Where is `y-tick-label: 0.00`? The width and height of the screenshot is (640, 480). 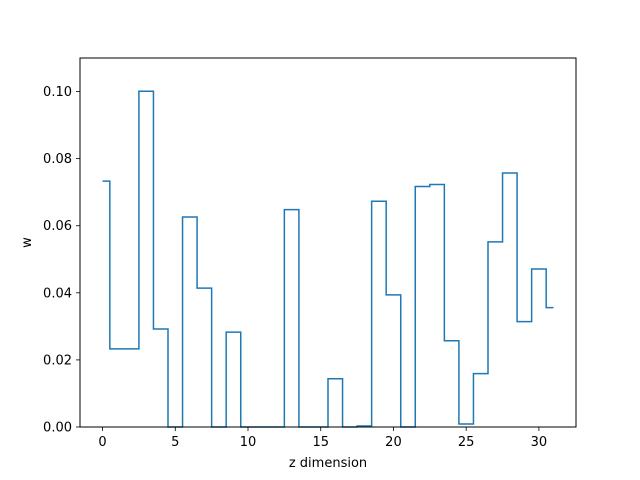
y-tick-label: 0.00 is located at coordinates (57, 428).